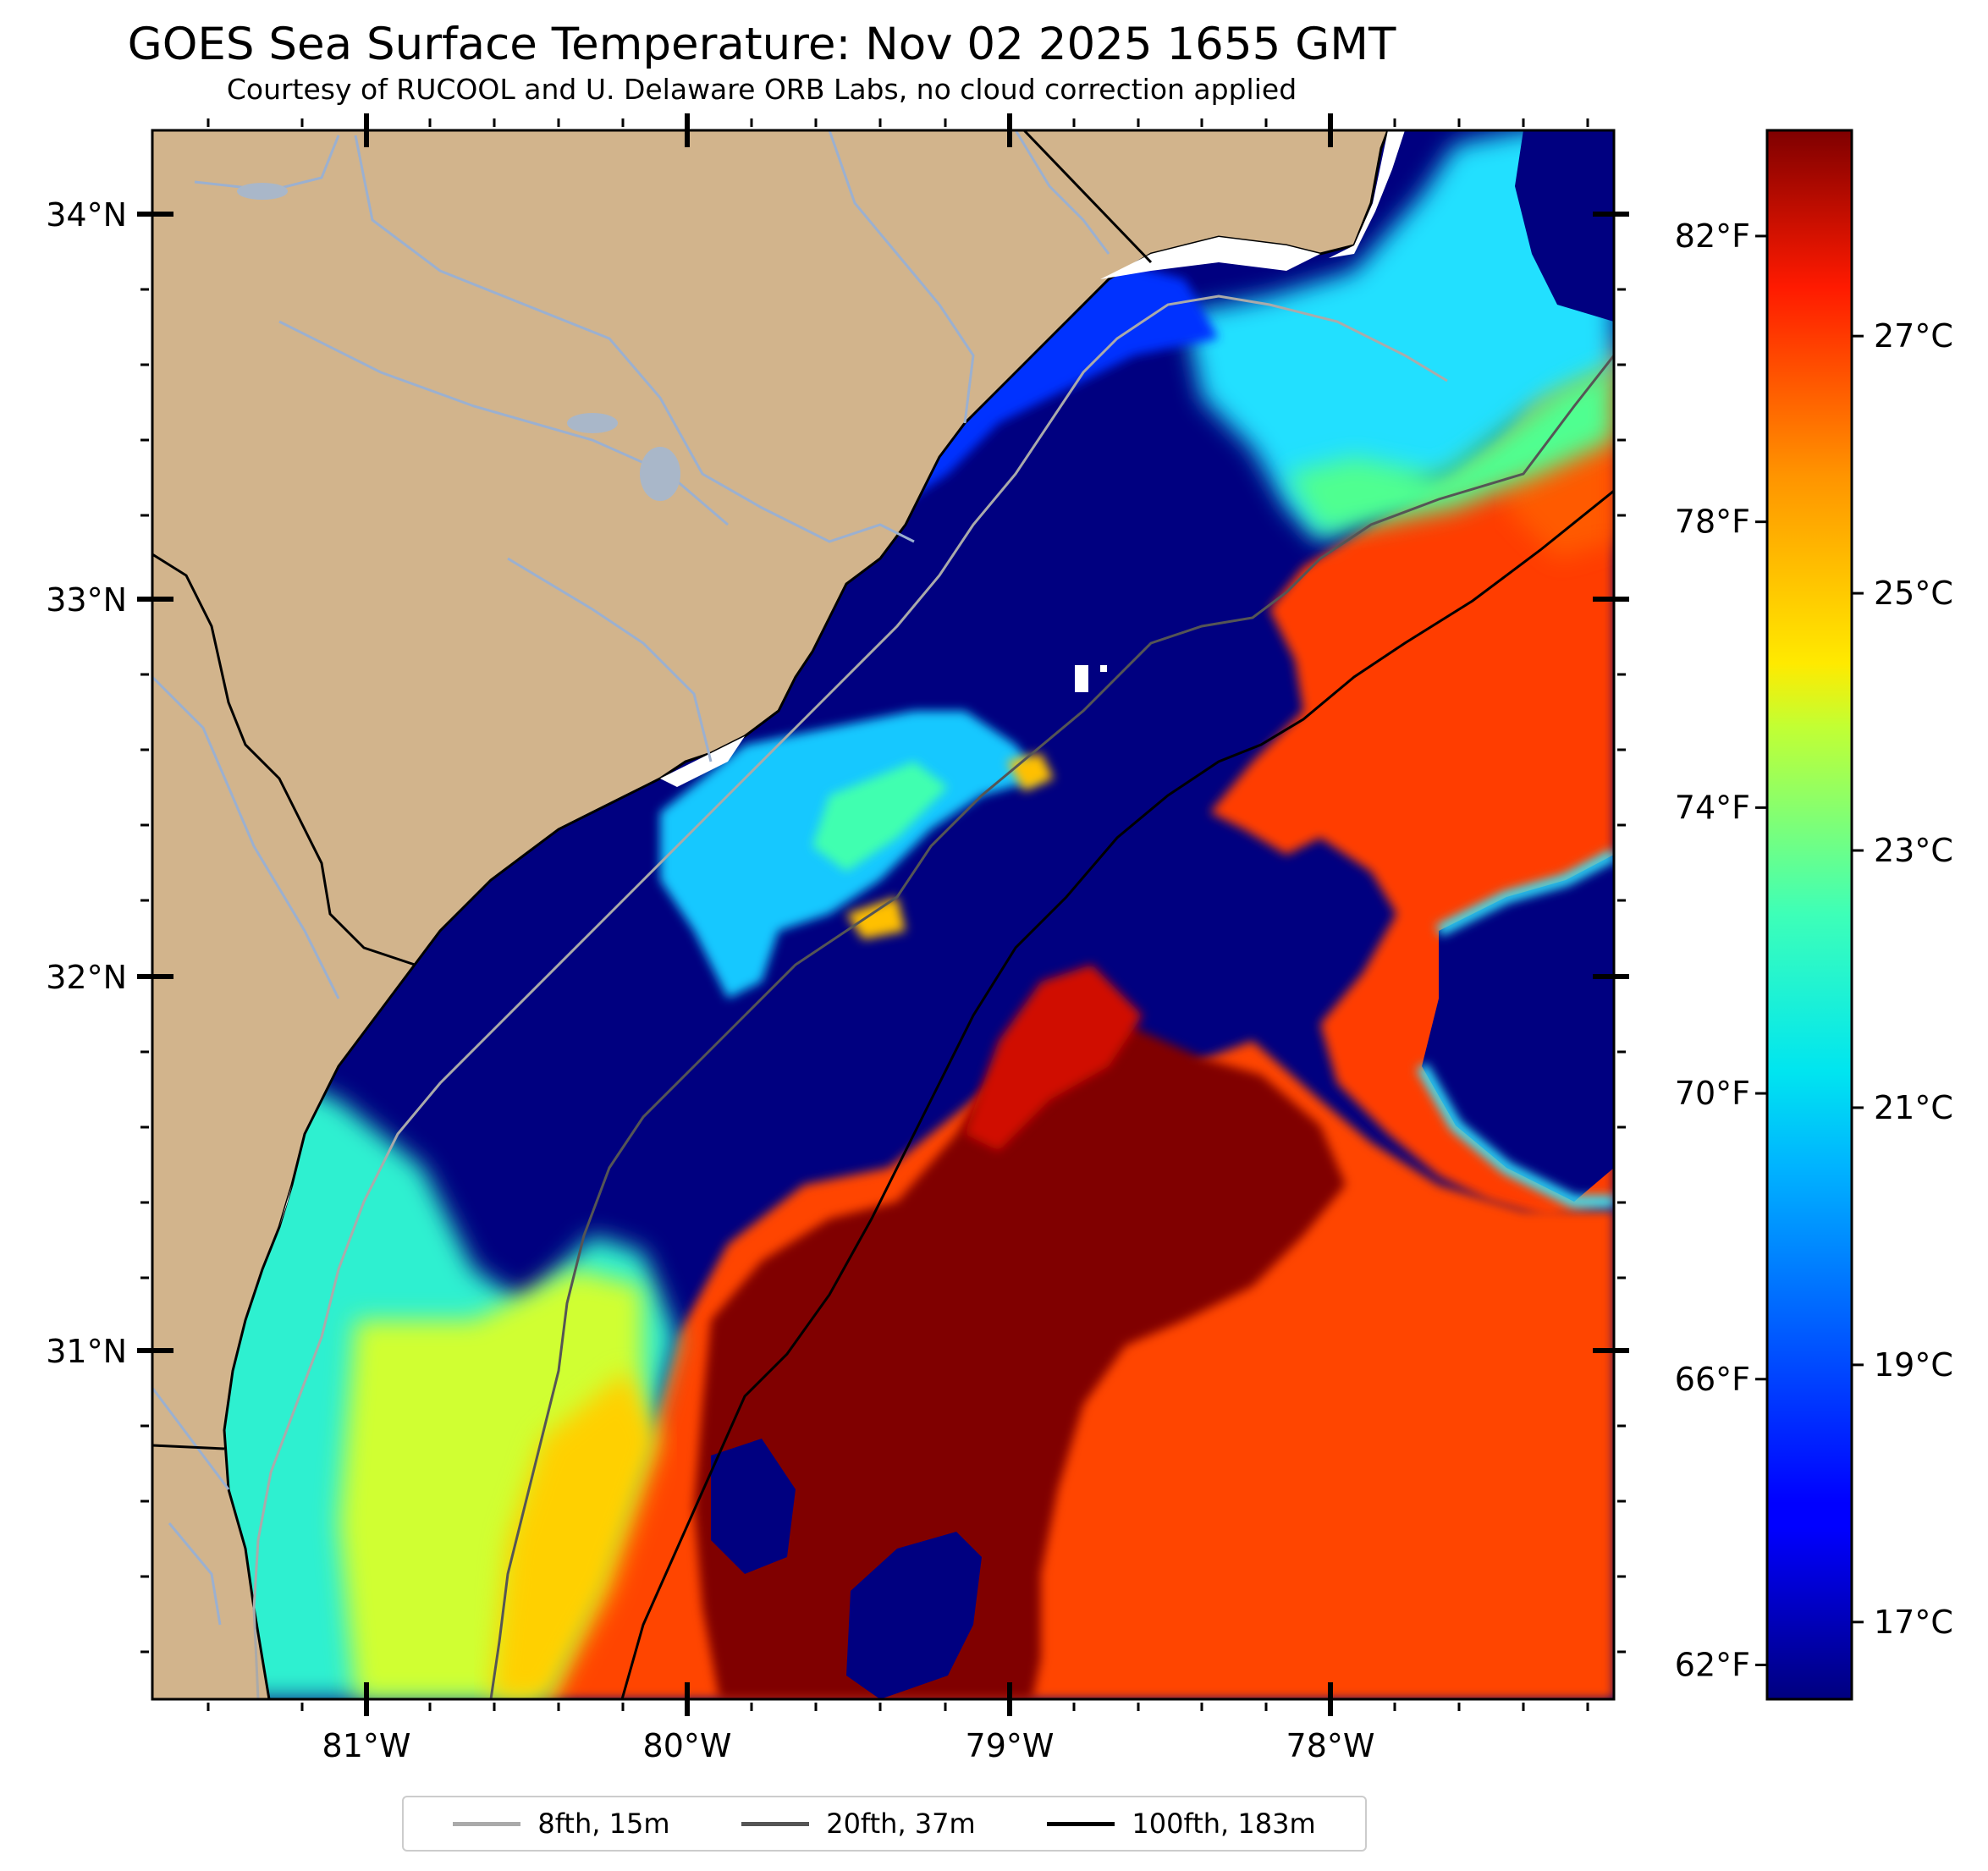 The image size is (1988, 1871). Describe the element at coordinates (1010, 1746) in the screenshot. I see `lon-label-79: 79°W` at that location.